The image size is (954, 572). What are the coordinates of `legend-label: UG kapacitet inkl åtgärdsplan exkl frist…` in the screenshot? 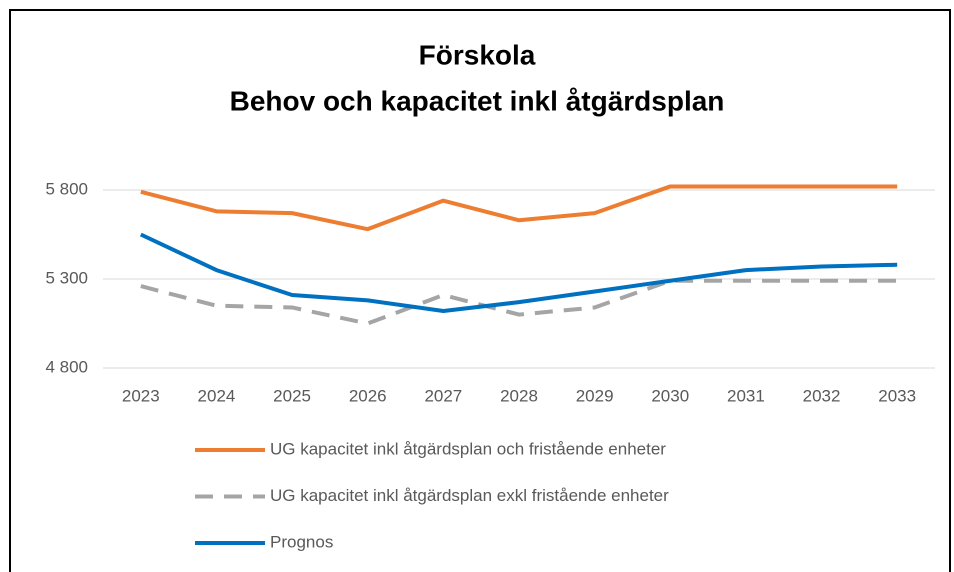 It's located at (469, 495).